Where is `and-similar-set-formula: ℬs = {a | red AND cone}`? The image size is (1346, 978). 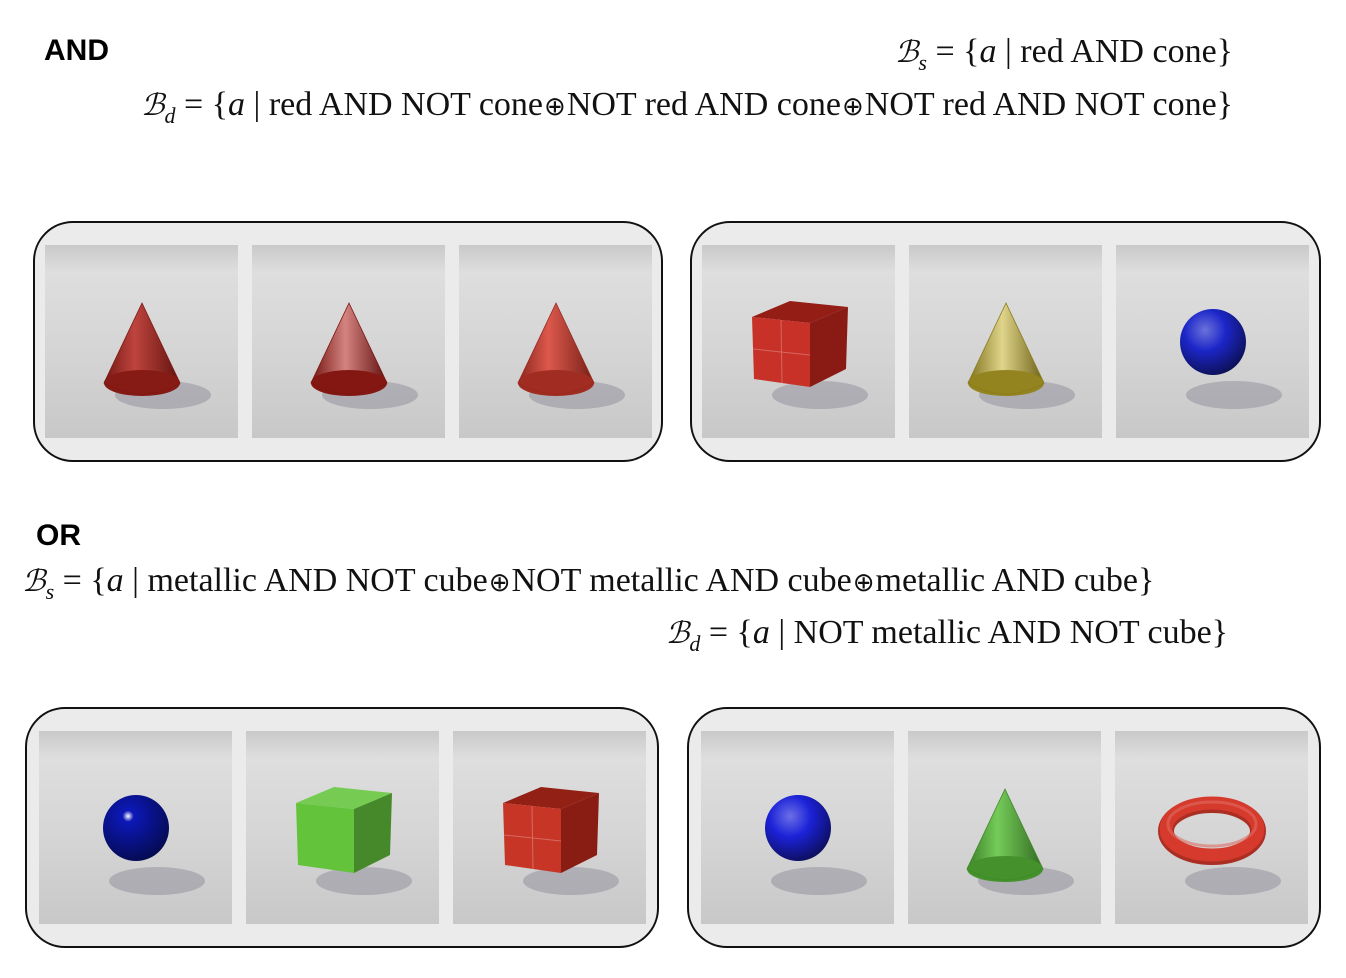
and-similar-set-formula: ℬs = {a | red AND cone} is located at coordinates (1064, 54).